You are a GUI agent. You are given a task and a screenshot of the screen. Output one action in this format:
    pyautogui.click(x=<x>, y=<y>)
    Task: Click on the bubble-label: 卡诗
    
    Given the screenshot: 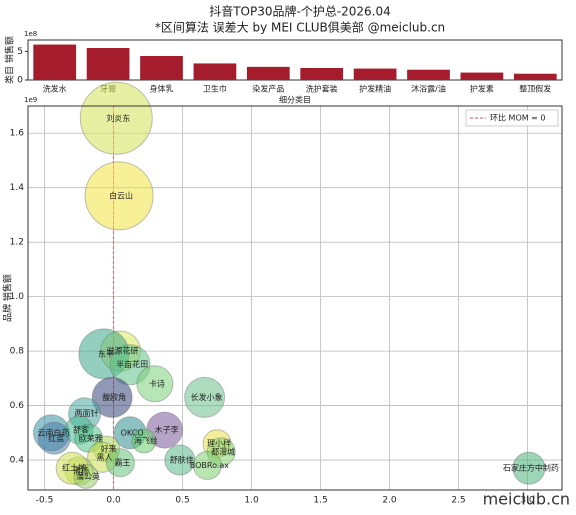 What is the action you would take?
    pyautogui.click(x=157, y=383)
    